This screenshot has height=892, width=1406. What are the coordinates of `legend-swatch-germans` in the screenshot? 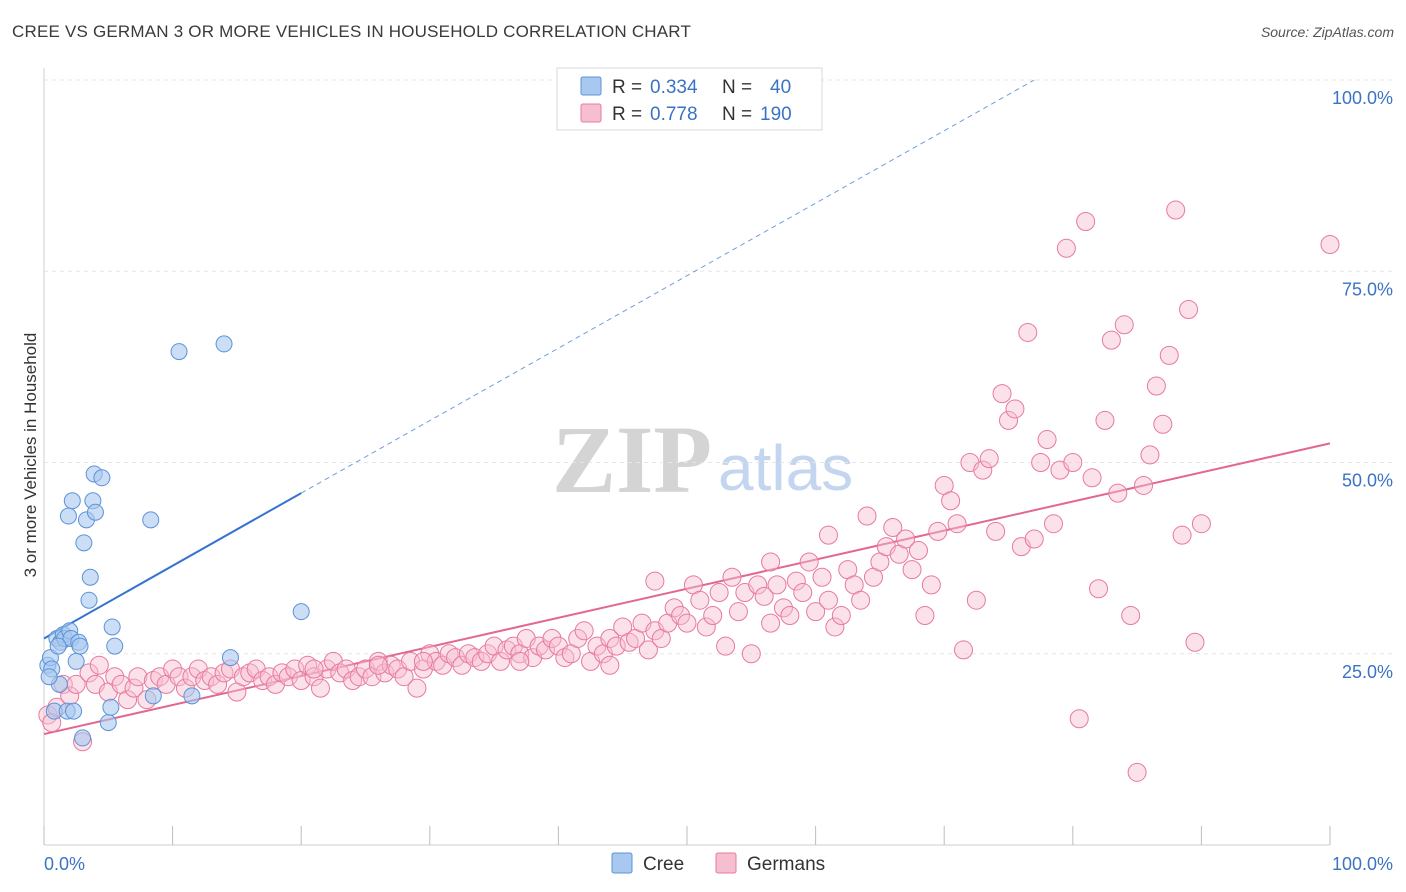 It's located at (591, 113).